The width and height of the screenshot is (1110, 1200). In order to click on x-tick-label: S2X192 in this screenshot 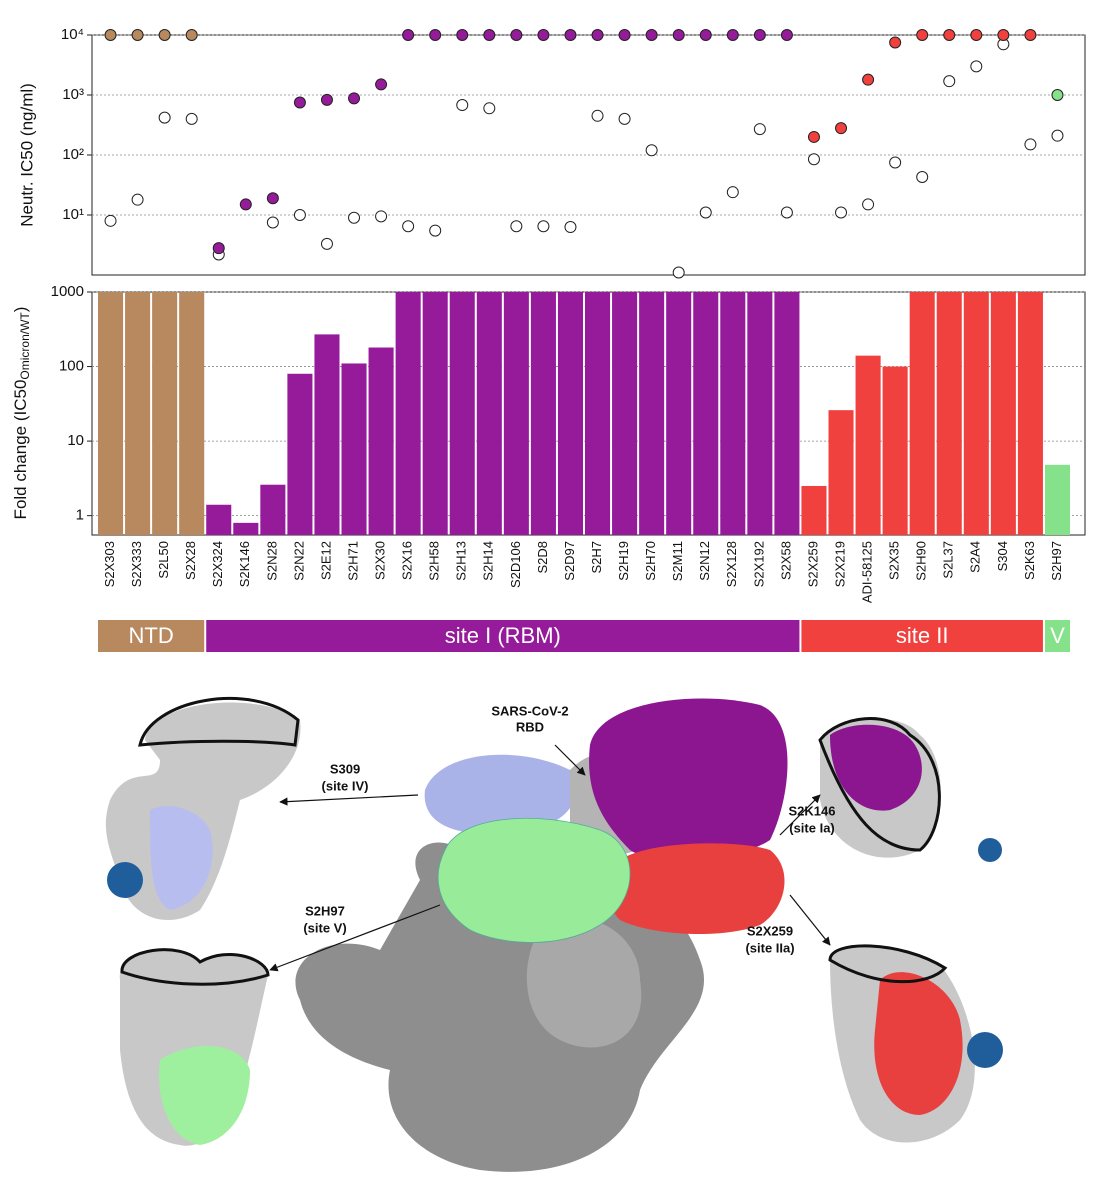, I will do `click(758, 564)`.